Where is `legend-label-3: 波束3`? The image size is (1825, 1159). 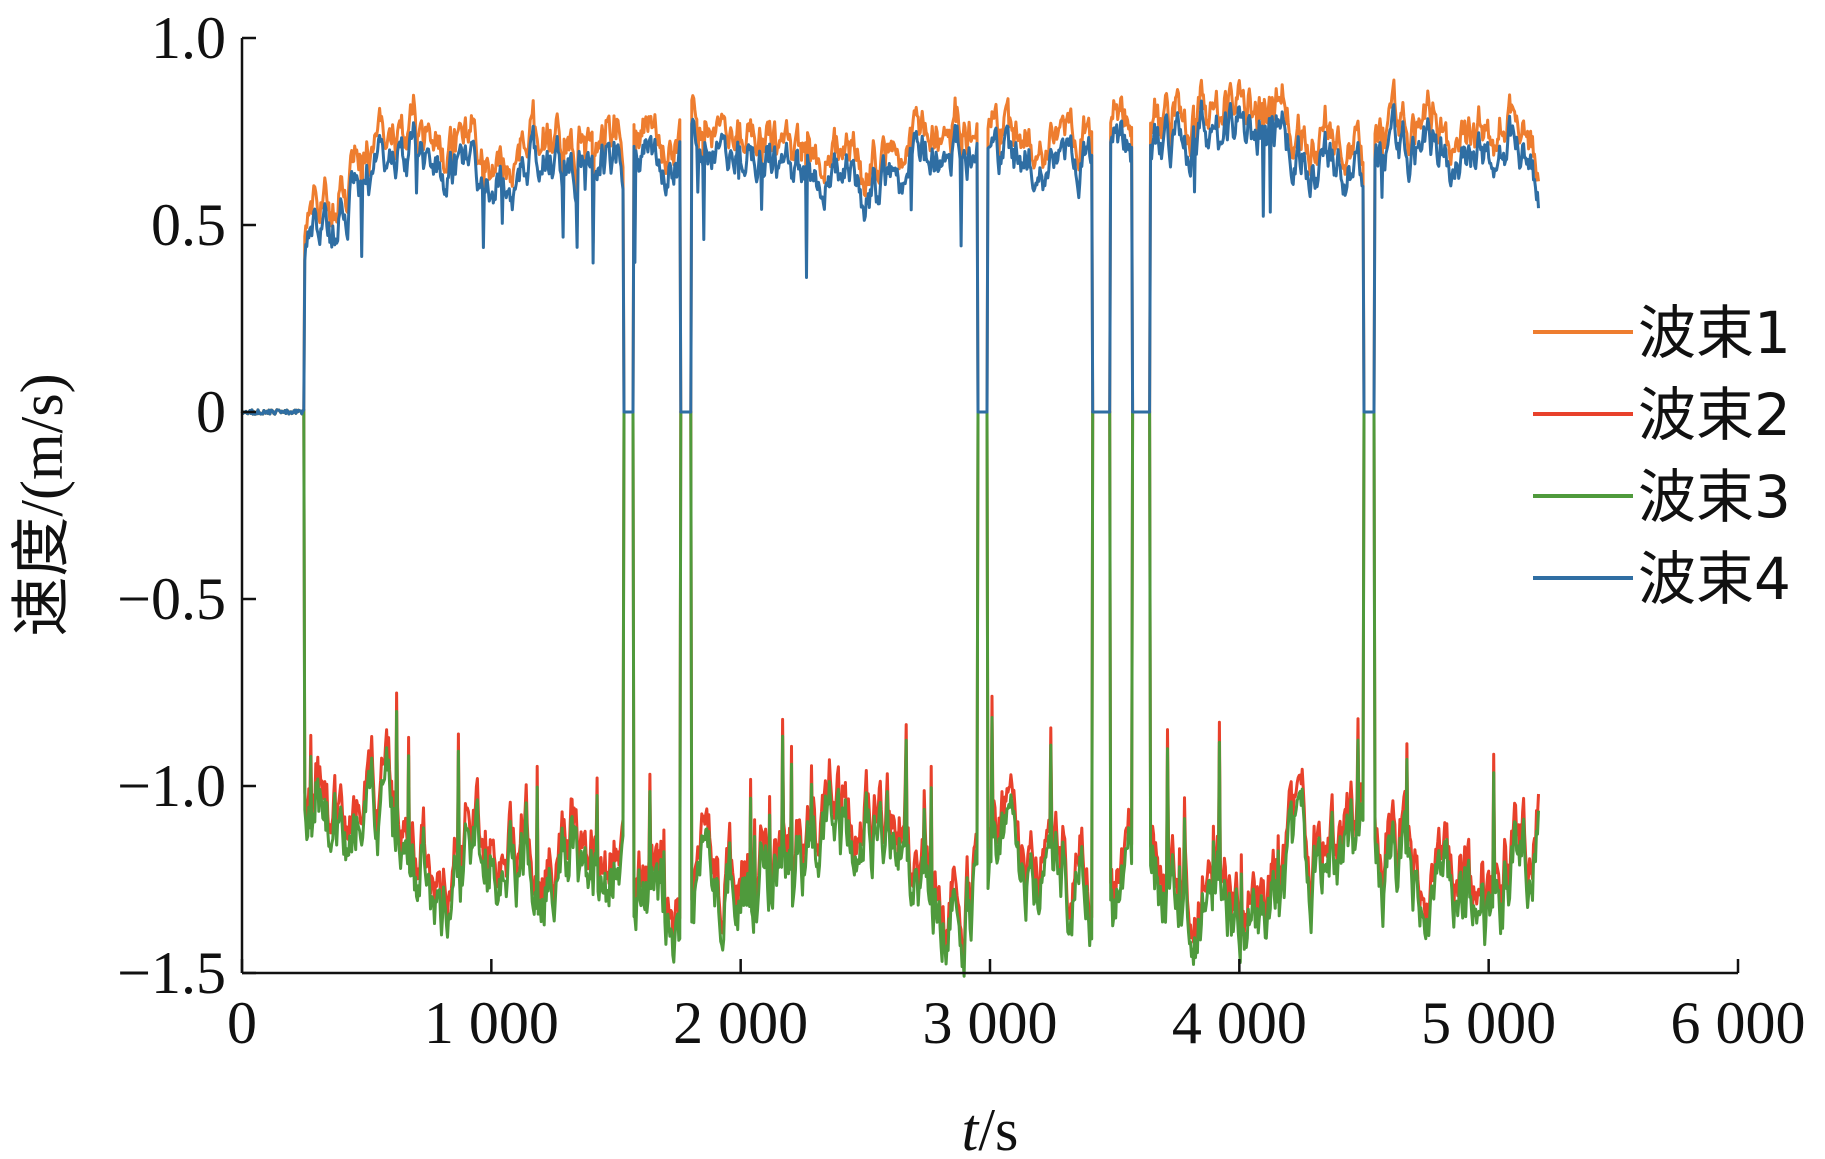 legend-label-3: 波束3 is located at coordinates (1714, 497).